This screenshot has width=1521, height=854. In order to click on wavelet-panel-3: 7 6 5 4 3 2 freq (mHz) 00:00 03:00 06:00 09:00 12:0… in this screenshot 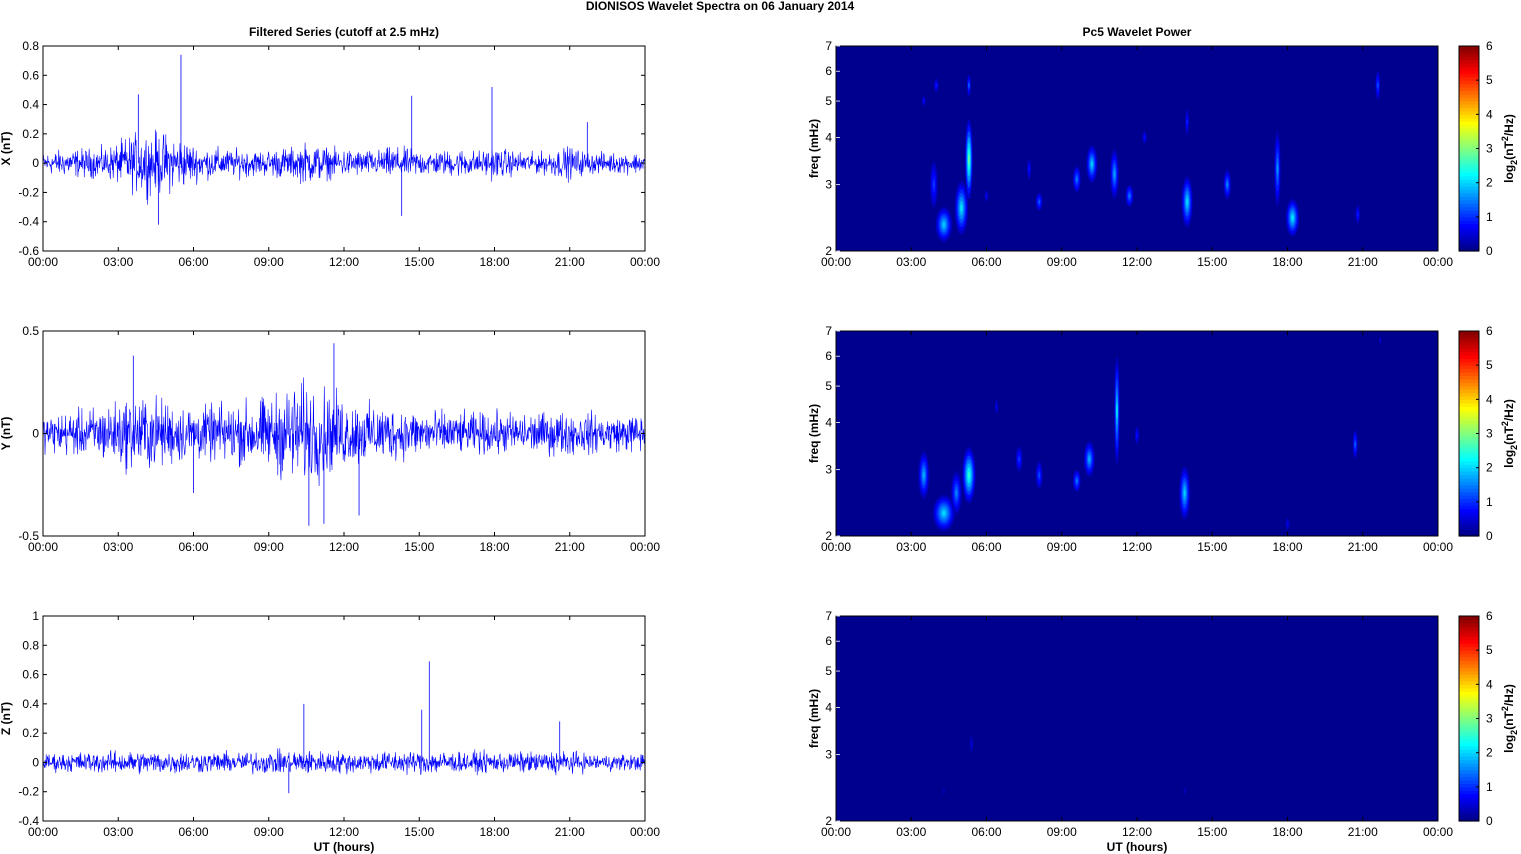, I will do `click(1163, 731)`.